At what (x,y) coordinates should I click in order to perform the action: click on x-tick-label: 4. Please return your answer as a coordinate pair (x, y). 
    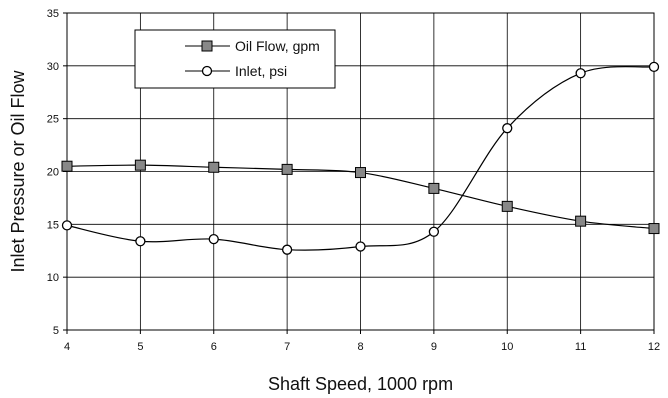
    Looking at the image, I should click on (67, 347).